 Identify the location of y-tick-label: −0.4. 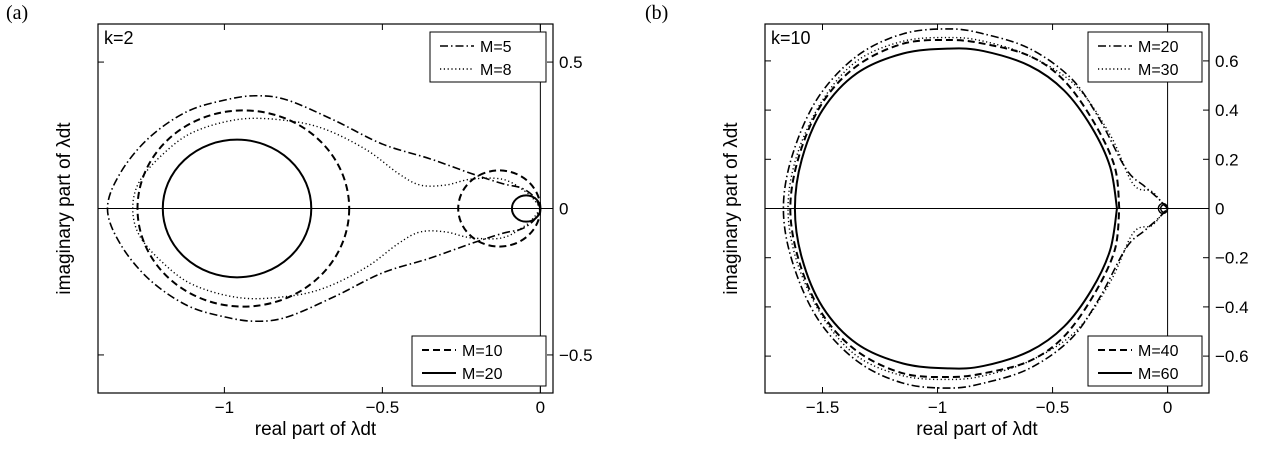
(1232, 307).